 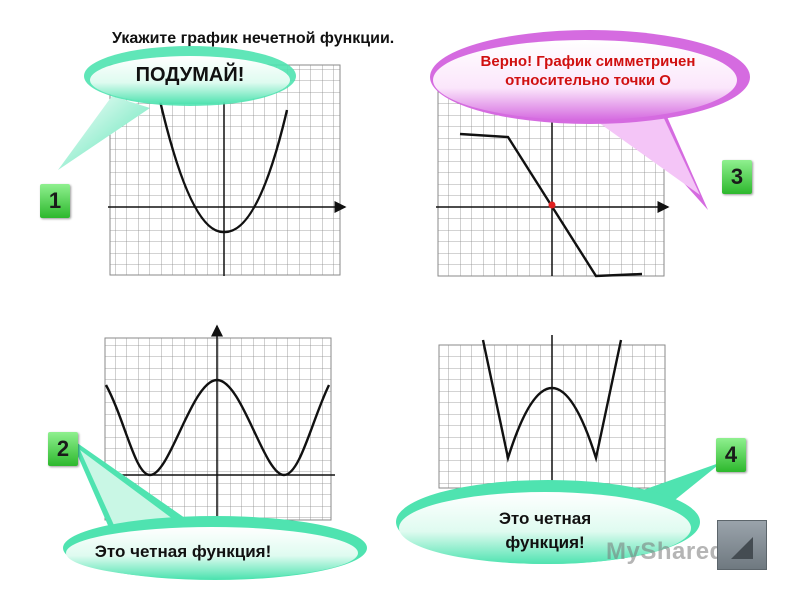 What do you see at coordinates (742, 545) in the screenshot?
I see `next-slide-button` at bounding box center [742, 545].